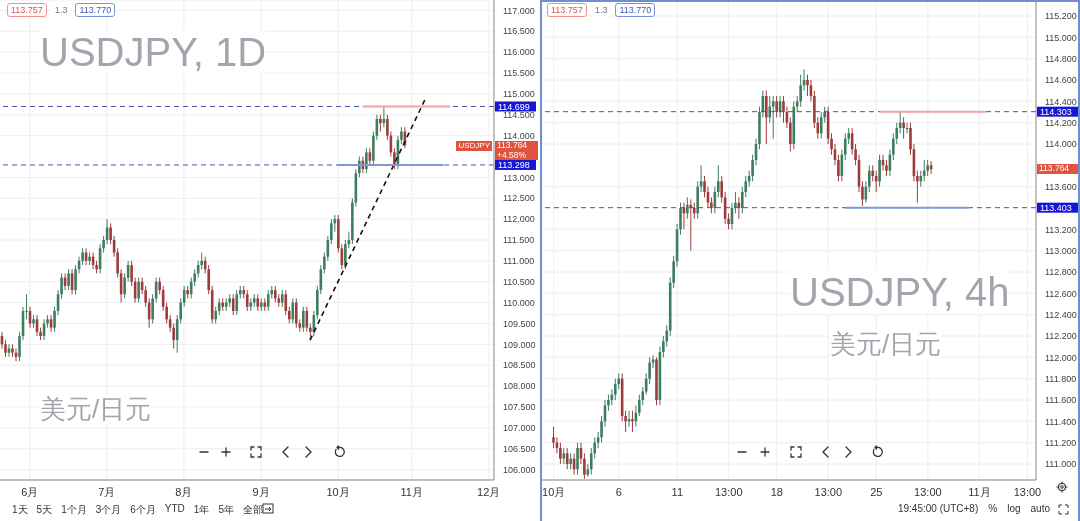  What do you see at coordinates (519, 73) in the screenshot?
I see `y-tick-label: 115.500` at bounding box center [519, 73].